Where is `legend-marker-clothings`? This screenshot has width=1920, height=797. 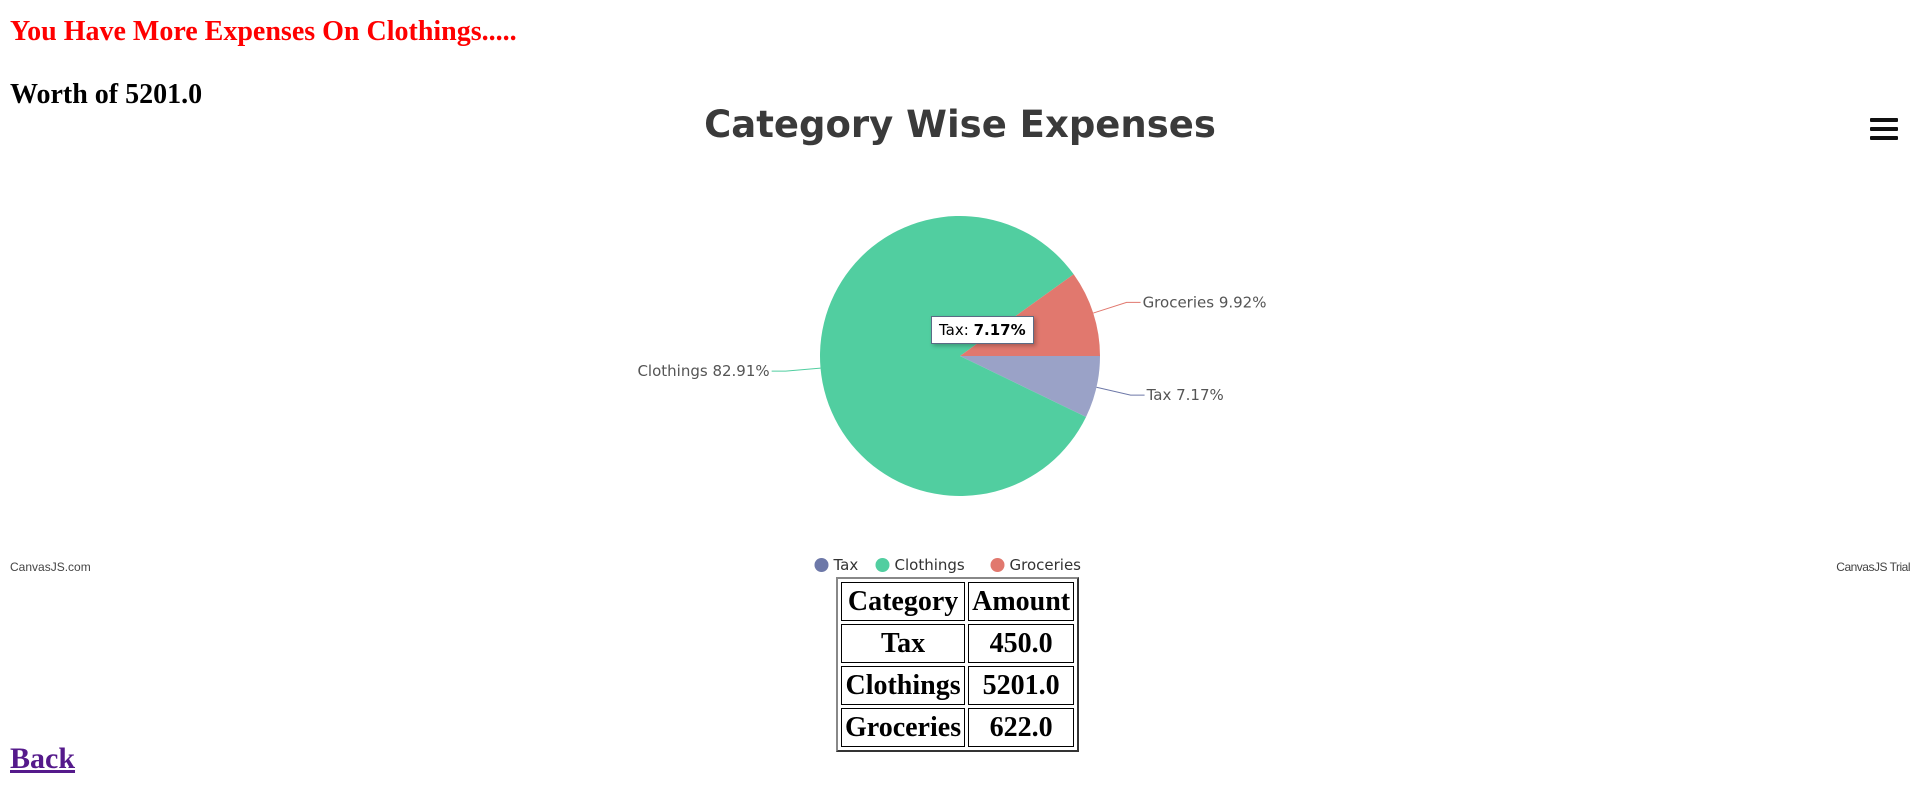
legend-marker-clothings is located at coordinates (882, 565).